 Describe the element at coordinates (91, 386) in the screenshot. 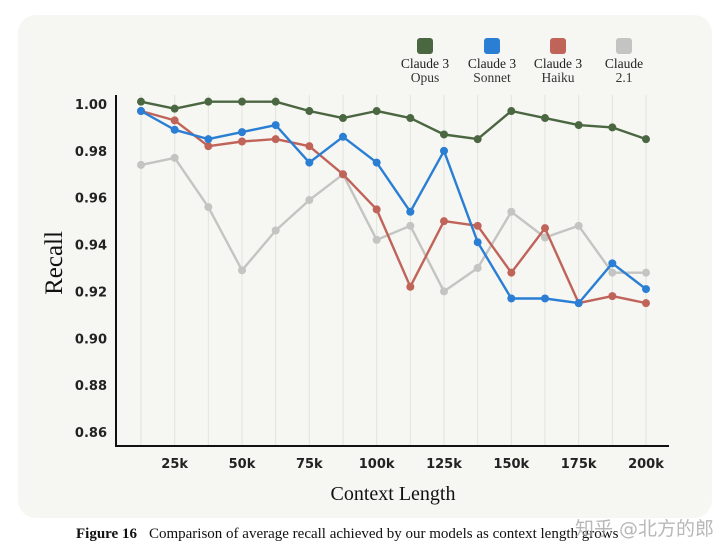

I see `y-tick-label: 0.88` at that location.